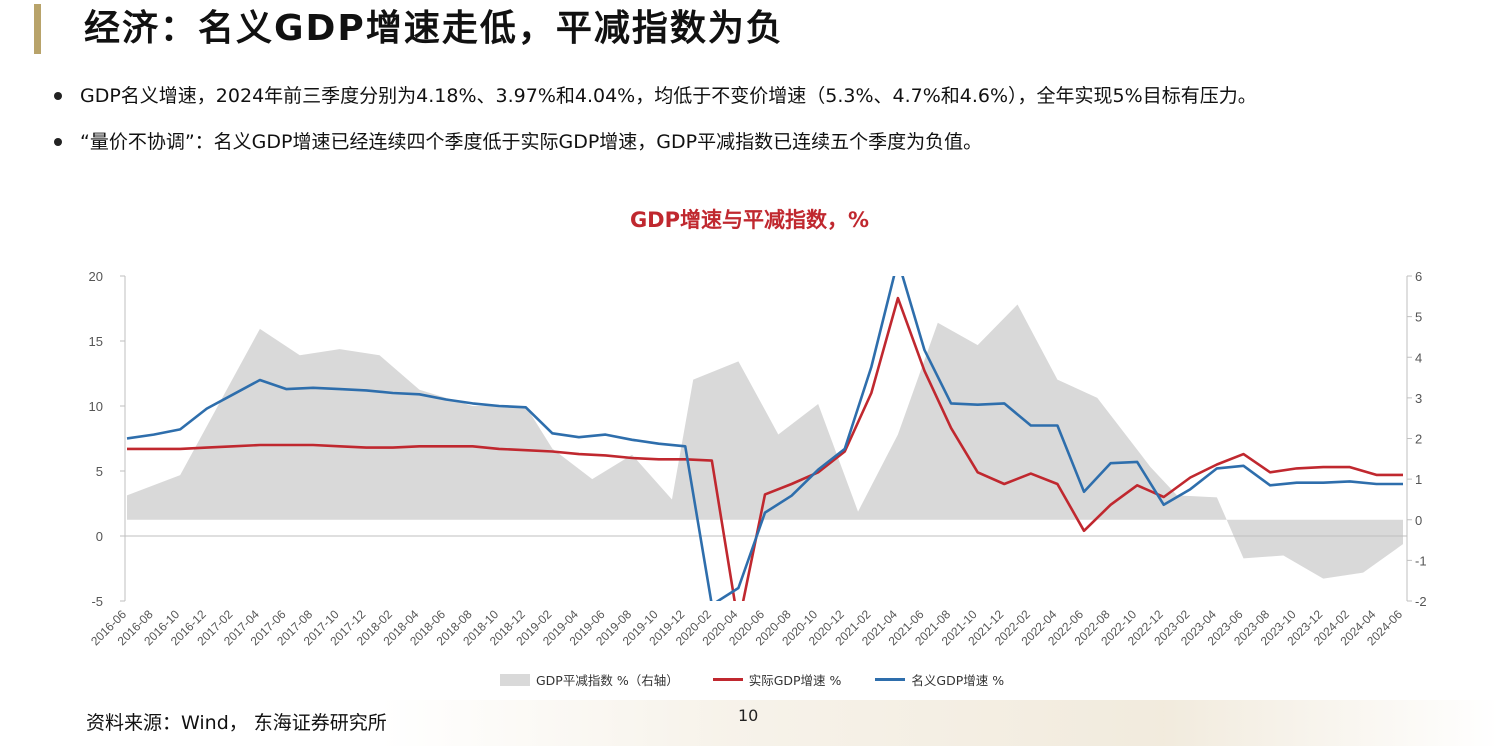 The width and height of the screenshot is (1499, 746). What do you see at coordinates (1418, 439) in the screenshot?
I see `y-right-tick-label: 2` at bounding box center [1418, 439].